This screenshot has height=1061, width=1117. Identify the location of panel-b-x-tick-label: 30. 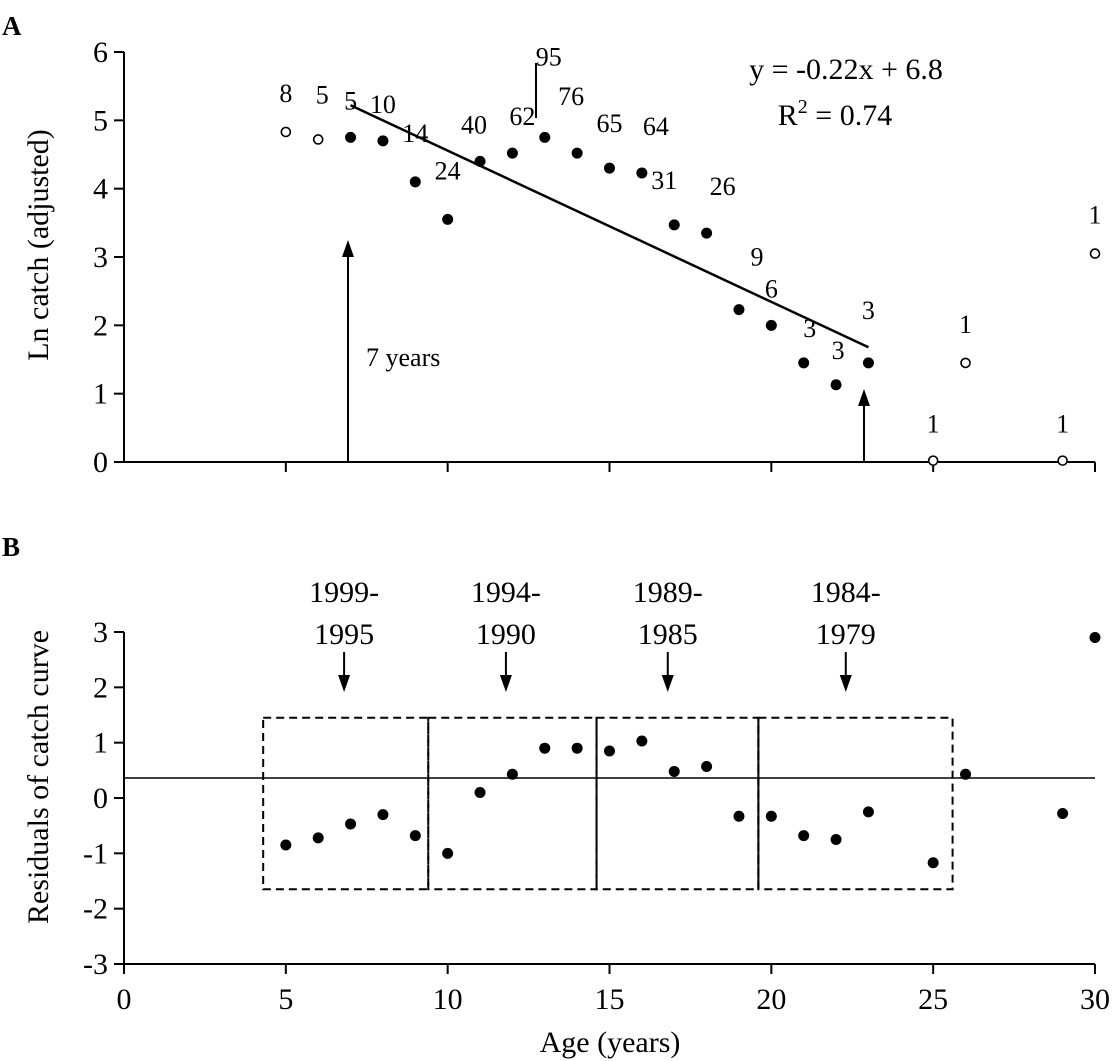
(1095, 999).